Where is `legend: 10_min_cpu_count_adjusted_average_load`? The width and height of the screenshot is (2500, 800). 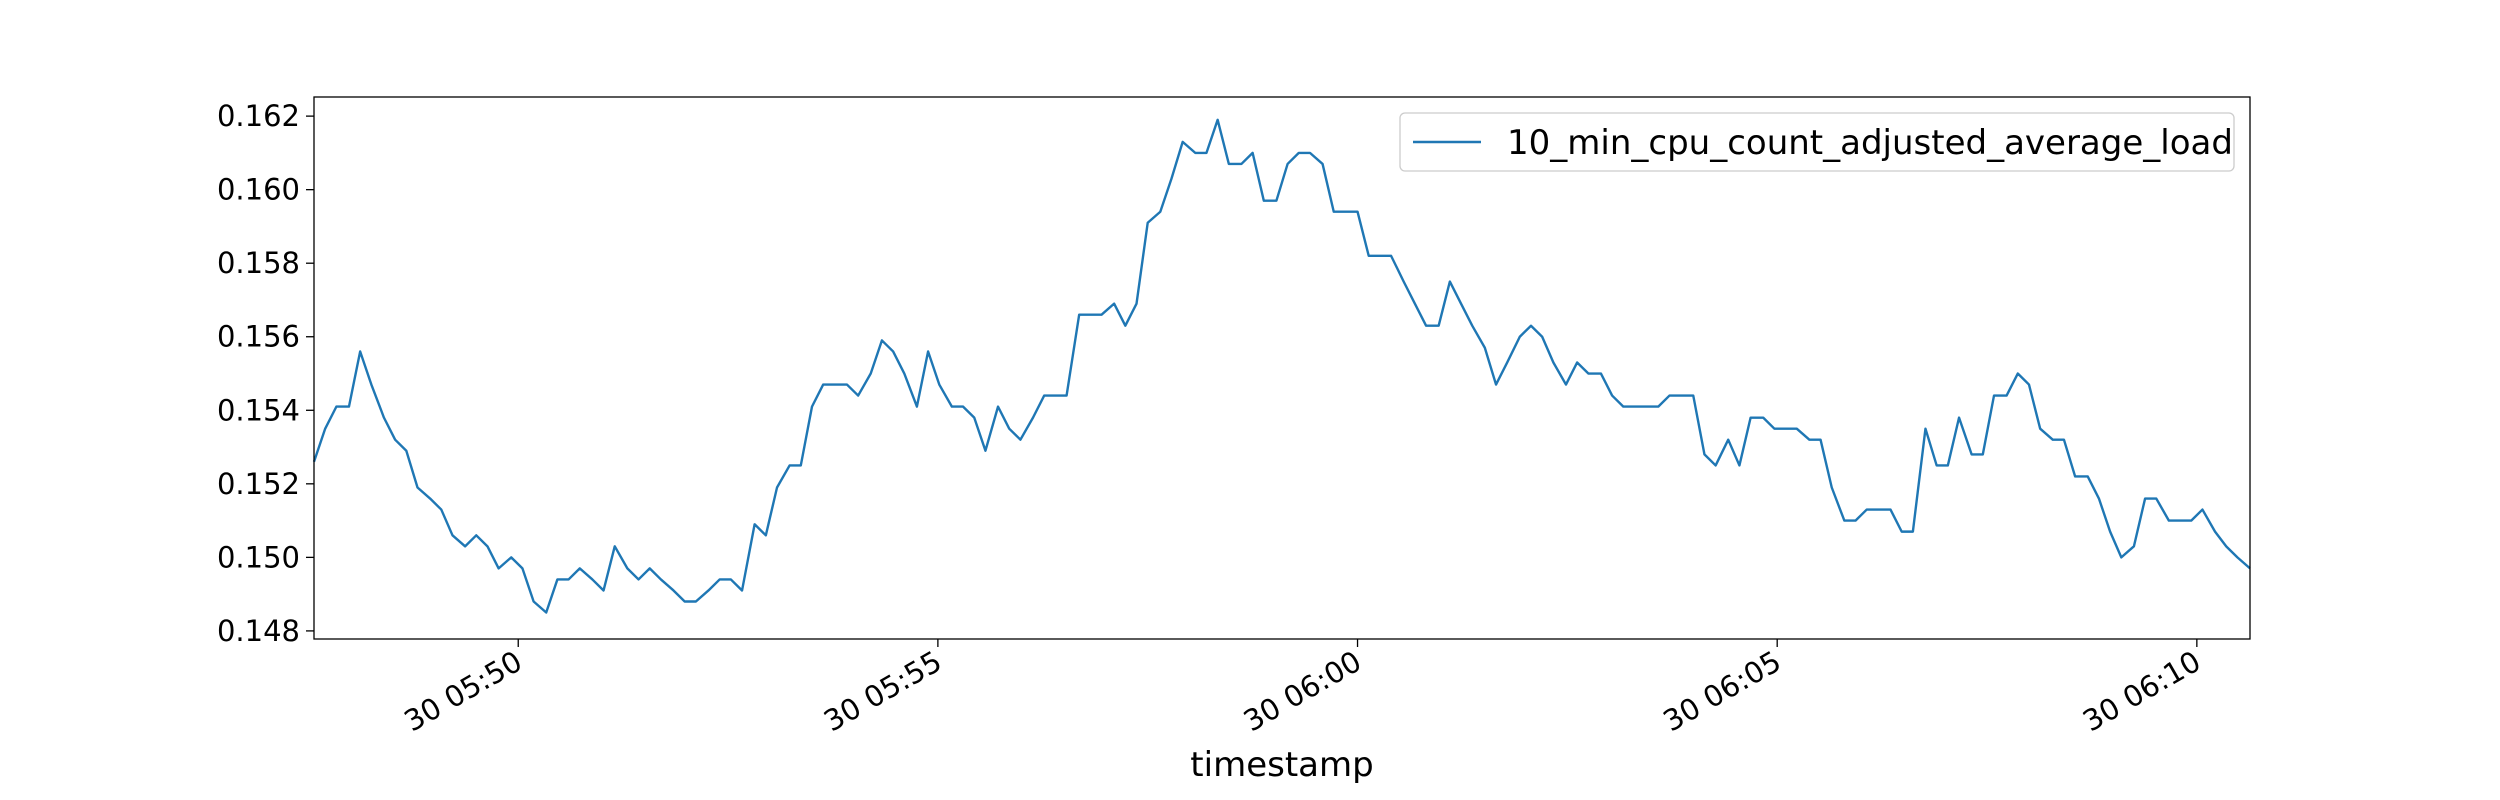 legend: 10_min_cpu_count_adjusted_average_load is located at coordinates (1817, 142).